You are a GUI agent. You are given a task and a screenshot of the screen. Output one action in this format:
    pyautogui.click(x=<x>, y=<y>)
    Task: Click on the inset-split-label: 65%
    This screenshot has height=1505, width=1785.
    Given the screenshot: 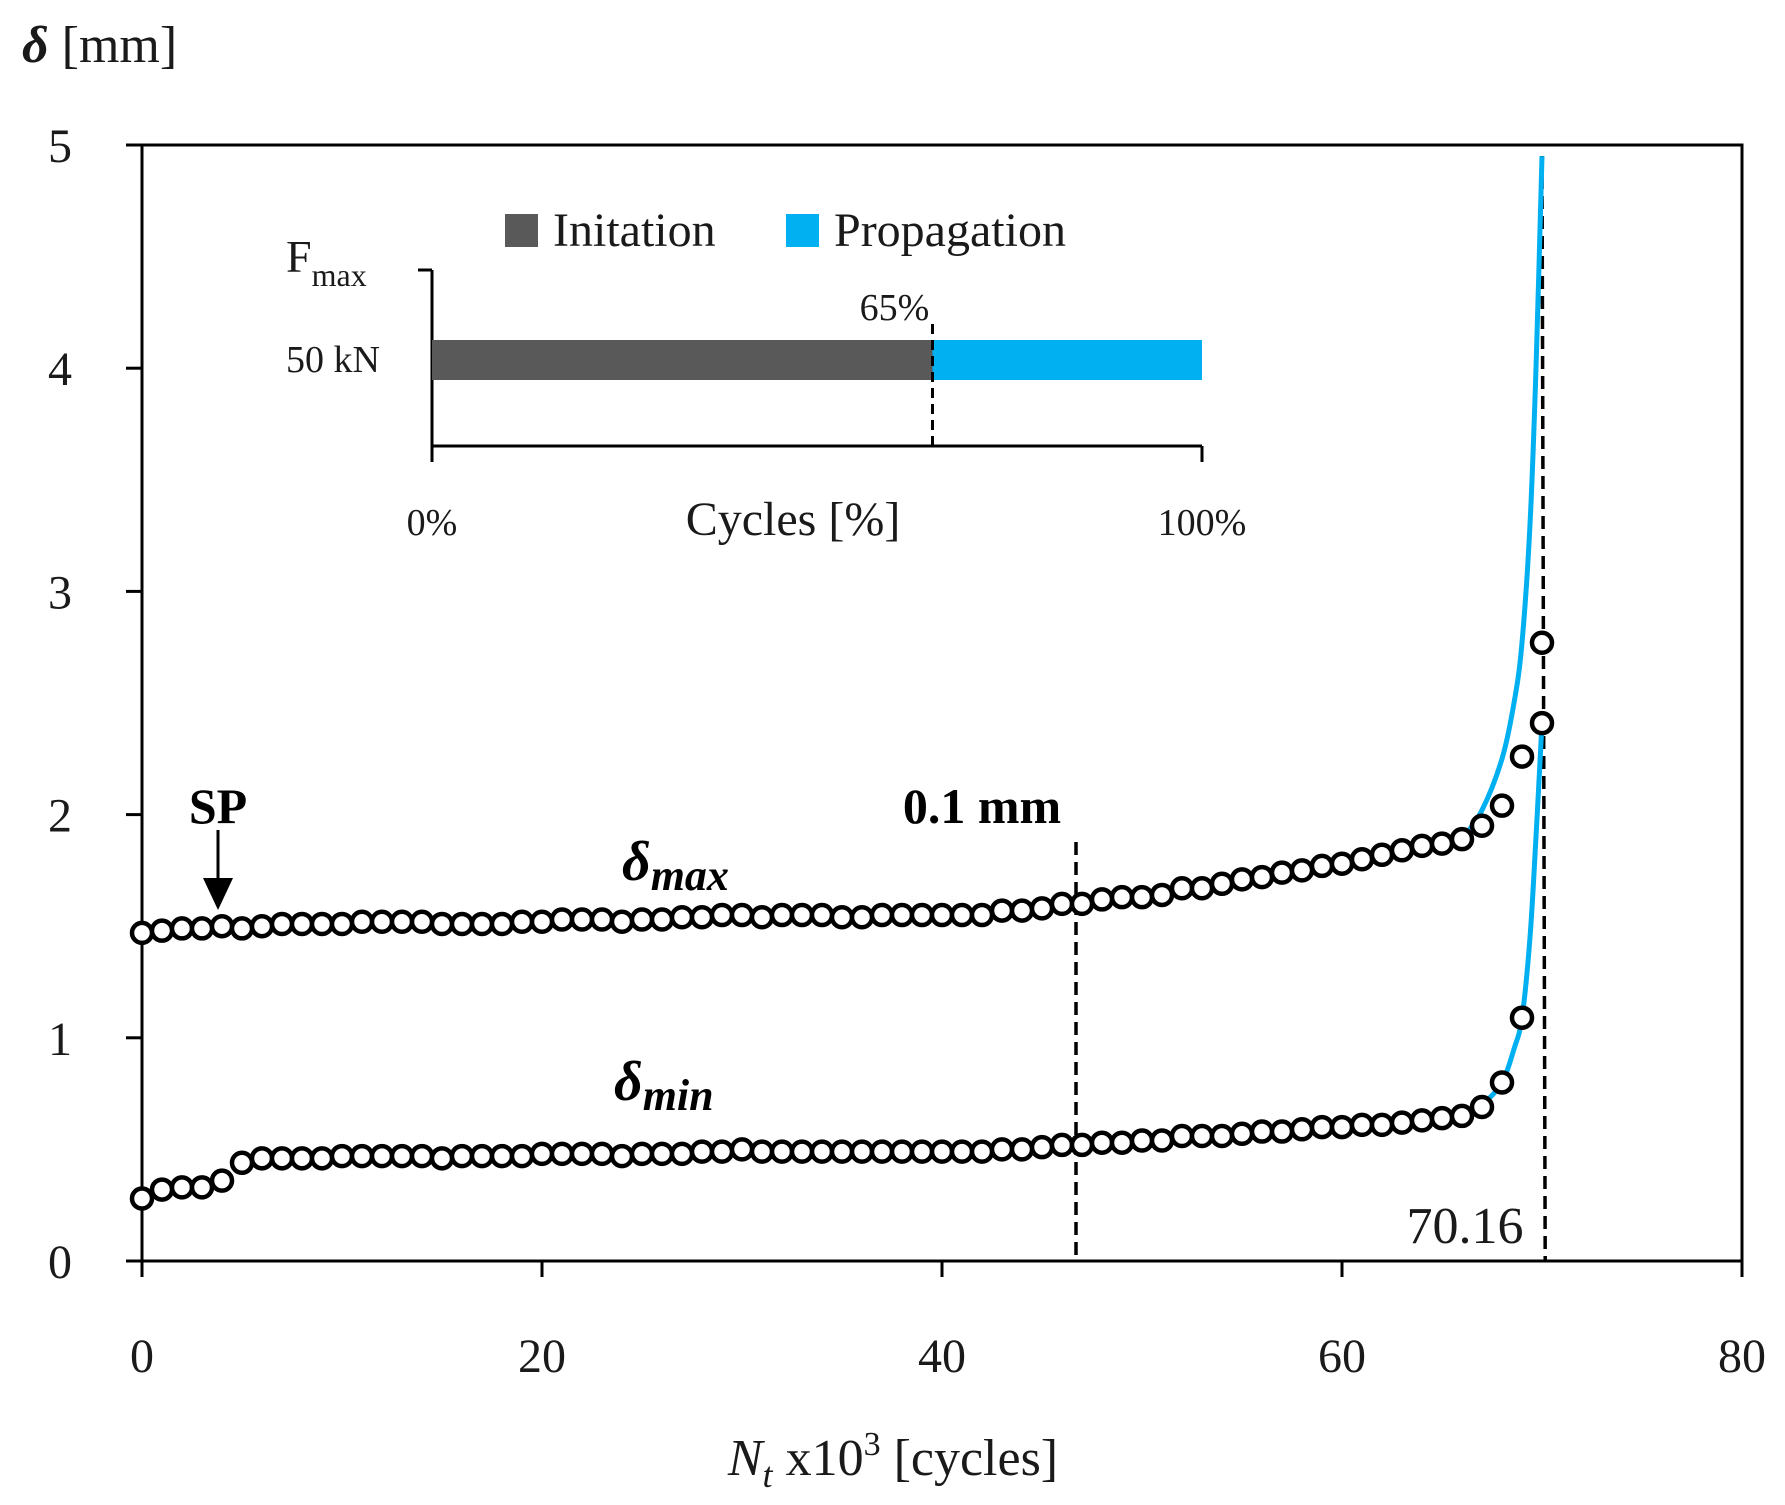 What is the action you would take?
    pyautogui.click(x=895, y=308)
    